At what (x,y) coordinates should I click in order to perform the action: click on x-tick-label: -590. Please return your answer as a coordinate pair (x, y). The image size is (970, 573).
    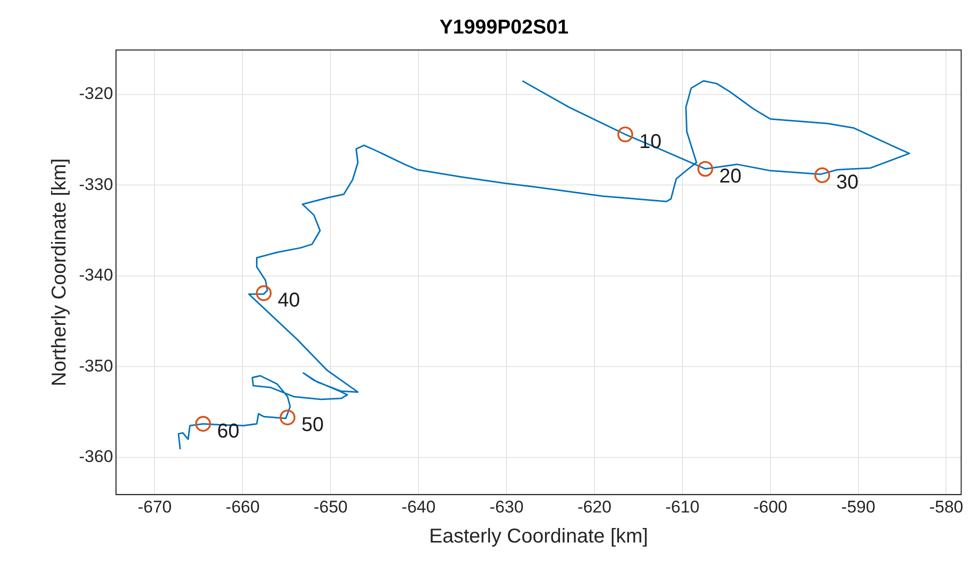
    Looking at the image, I should click on (858, 506).